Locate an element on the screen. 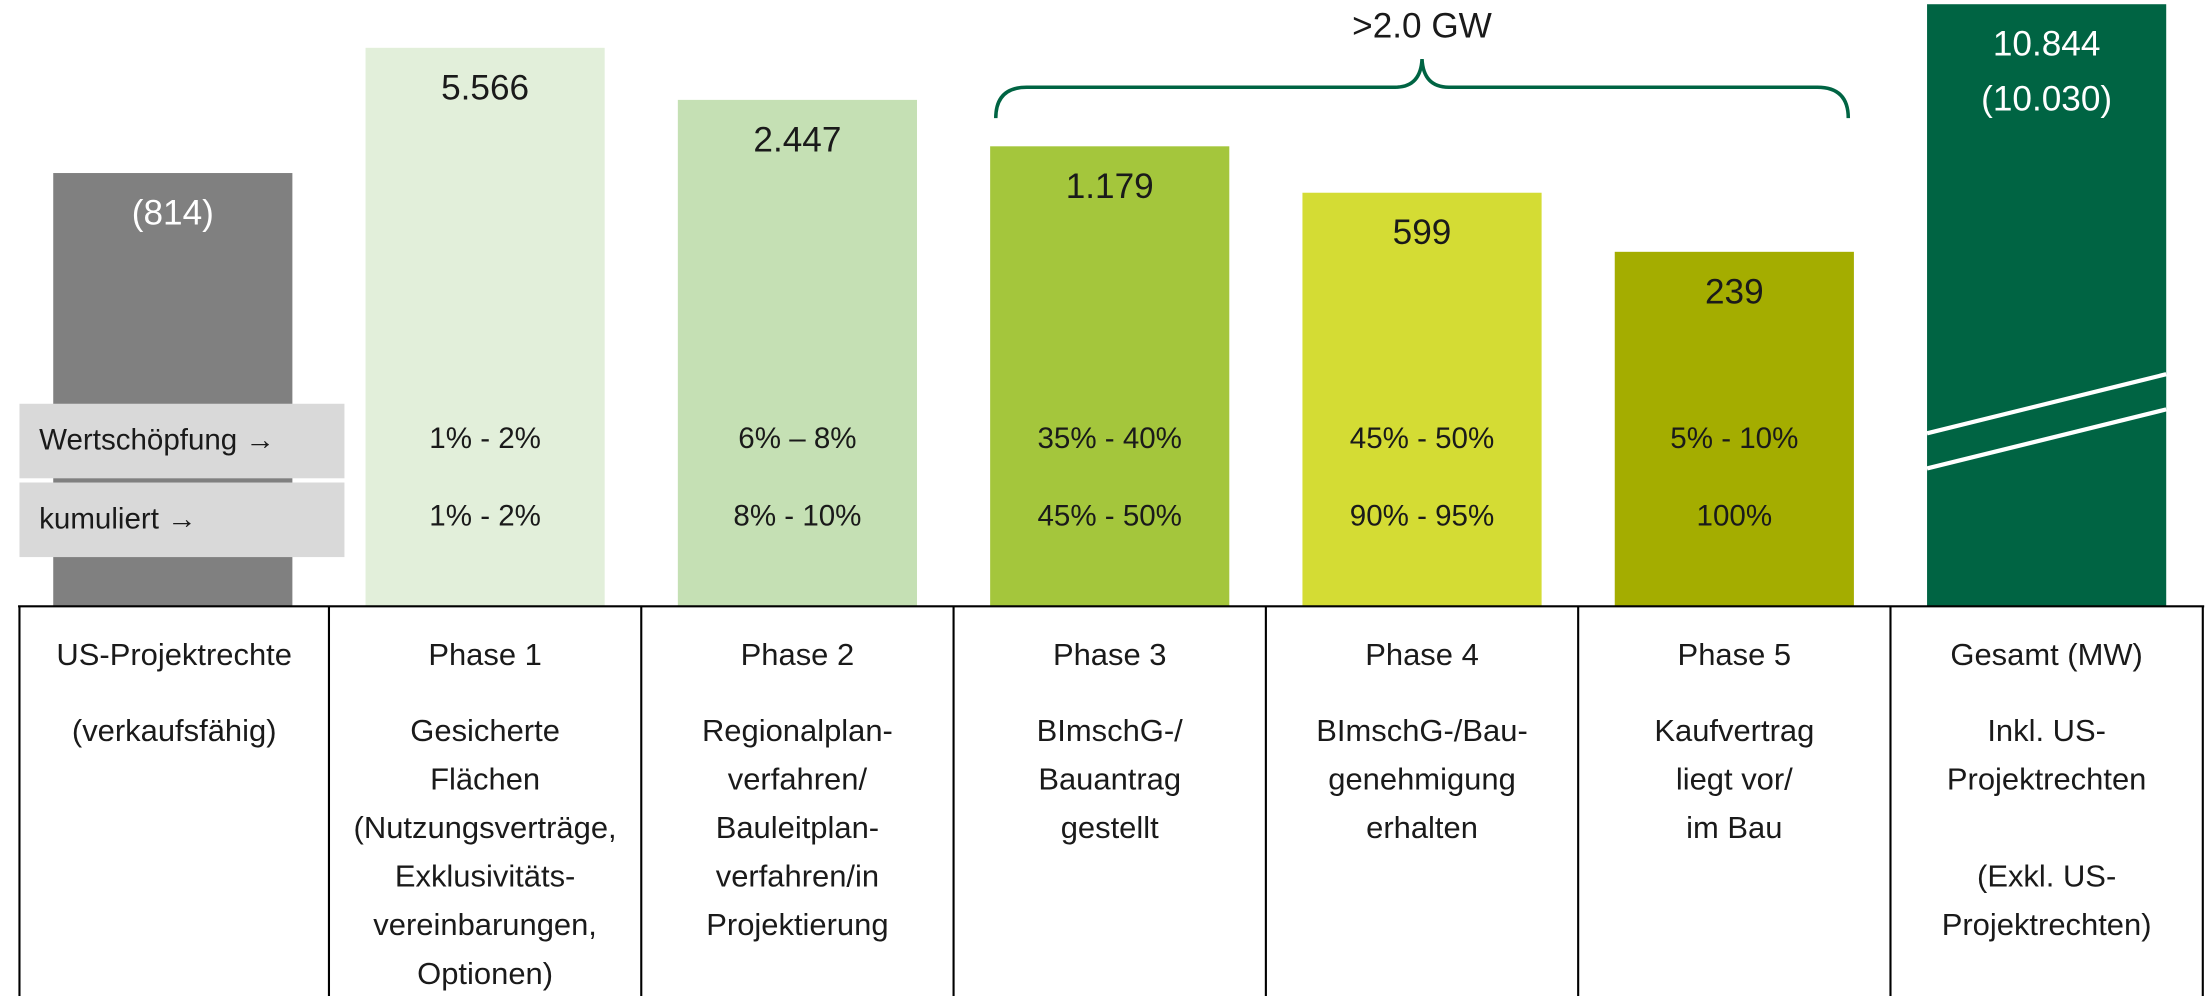 The width and height of the screenshot is (2211, 996). percent: 100% is located at coordinates (1735, 515).